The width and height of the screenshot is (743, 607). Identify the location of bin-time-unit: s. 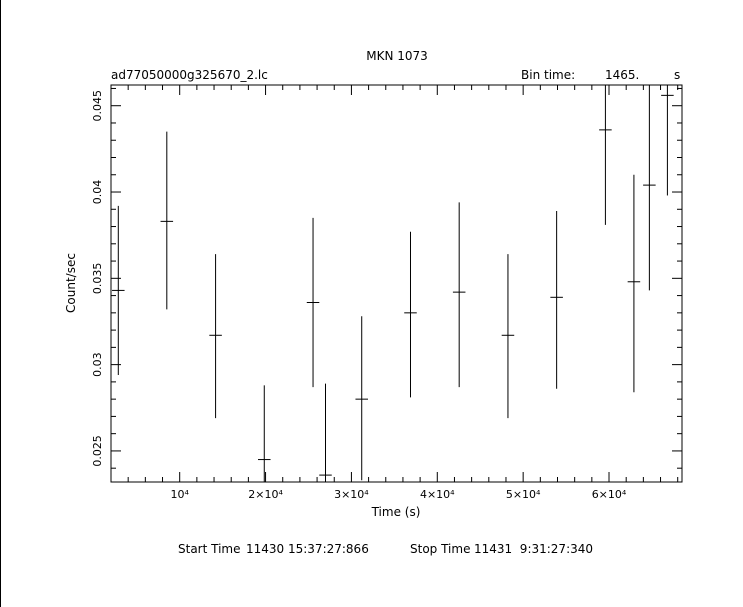
(677, 75).